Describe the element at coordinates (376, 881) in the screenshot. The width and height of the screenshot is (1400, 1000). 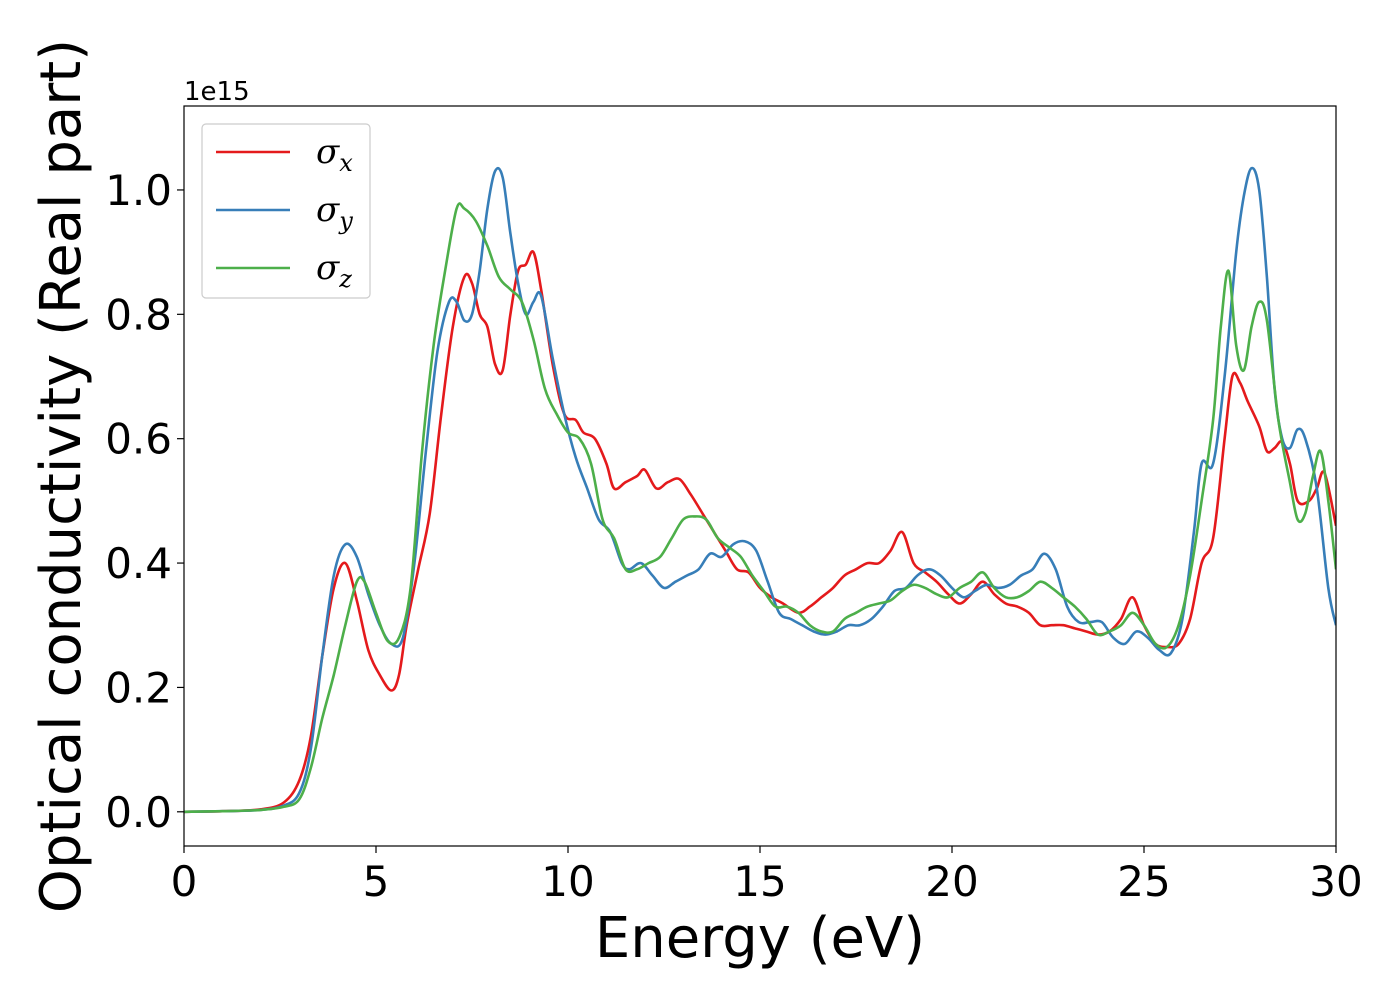
I see `x-tick-label: 5` at that location.